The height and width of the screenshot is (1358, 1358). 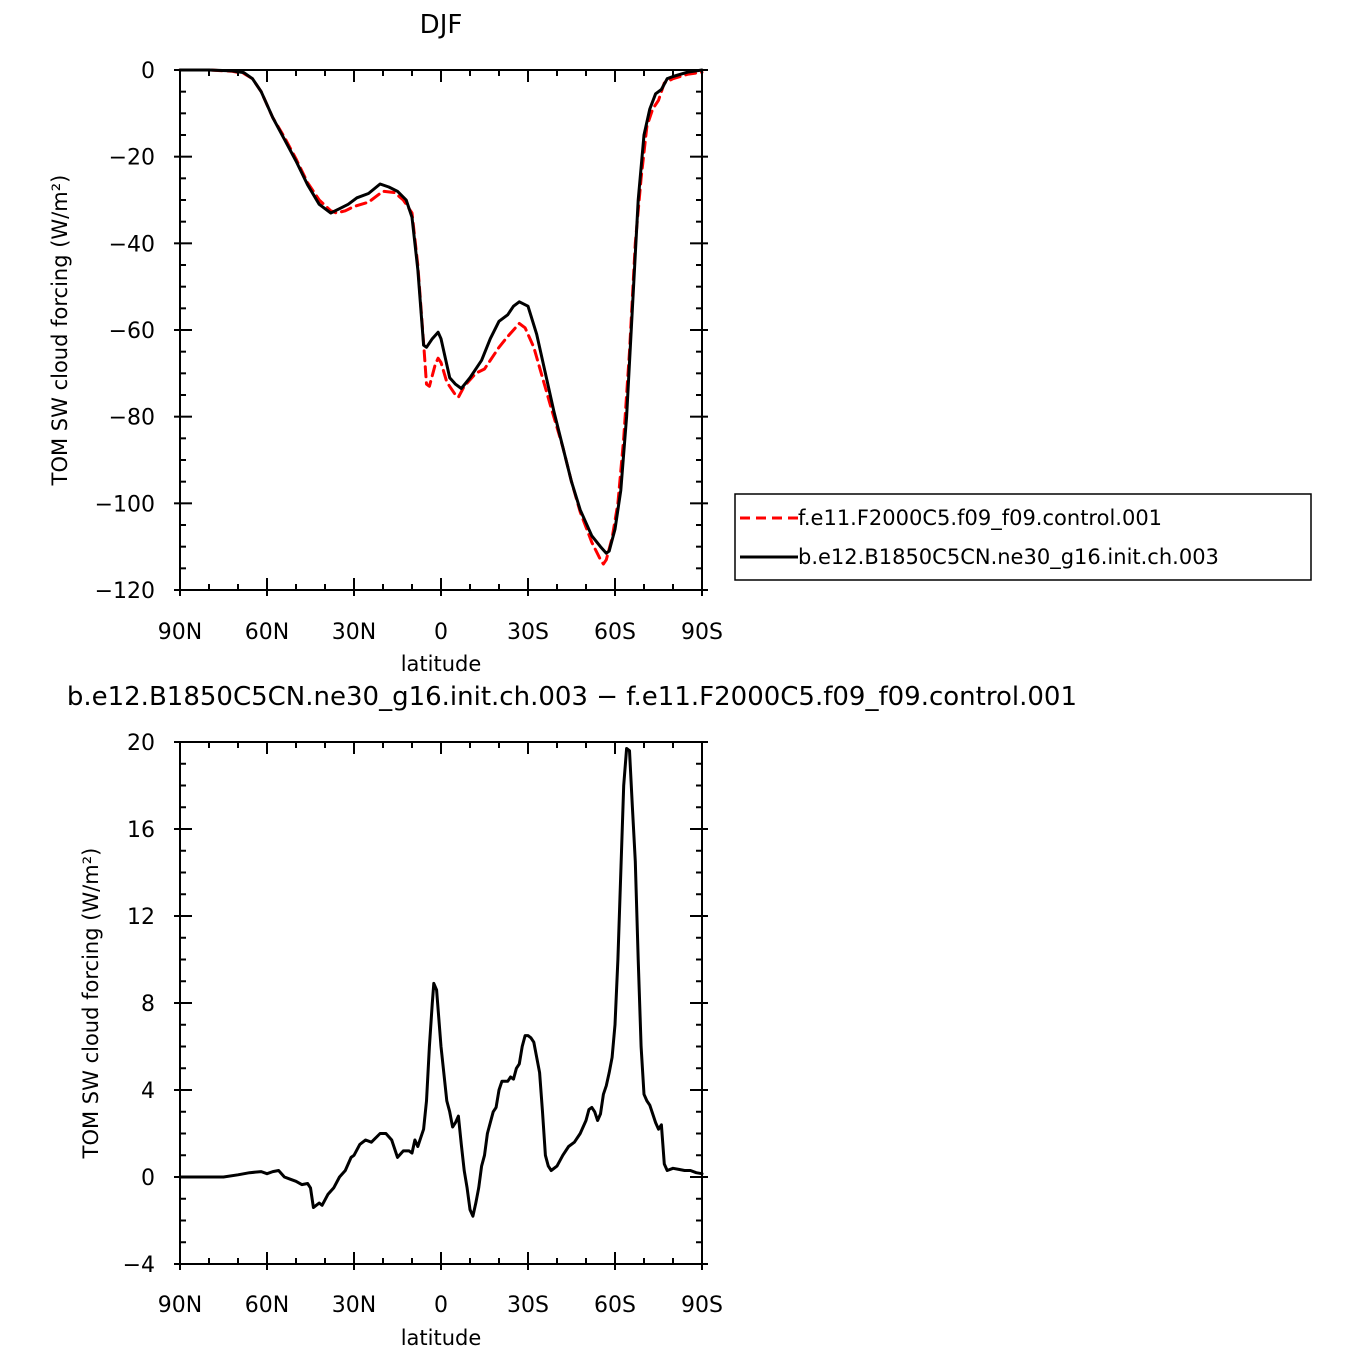 What do you see at coordinates (60, 331) in the screenshot?
I see `chart-top-y-axis-label: TOM SW cloud forcing (W/m²)` at bounding box center [60, 331].